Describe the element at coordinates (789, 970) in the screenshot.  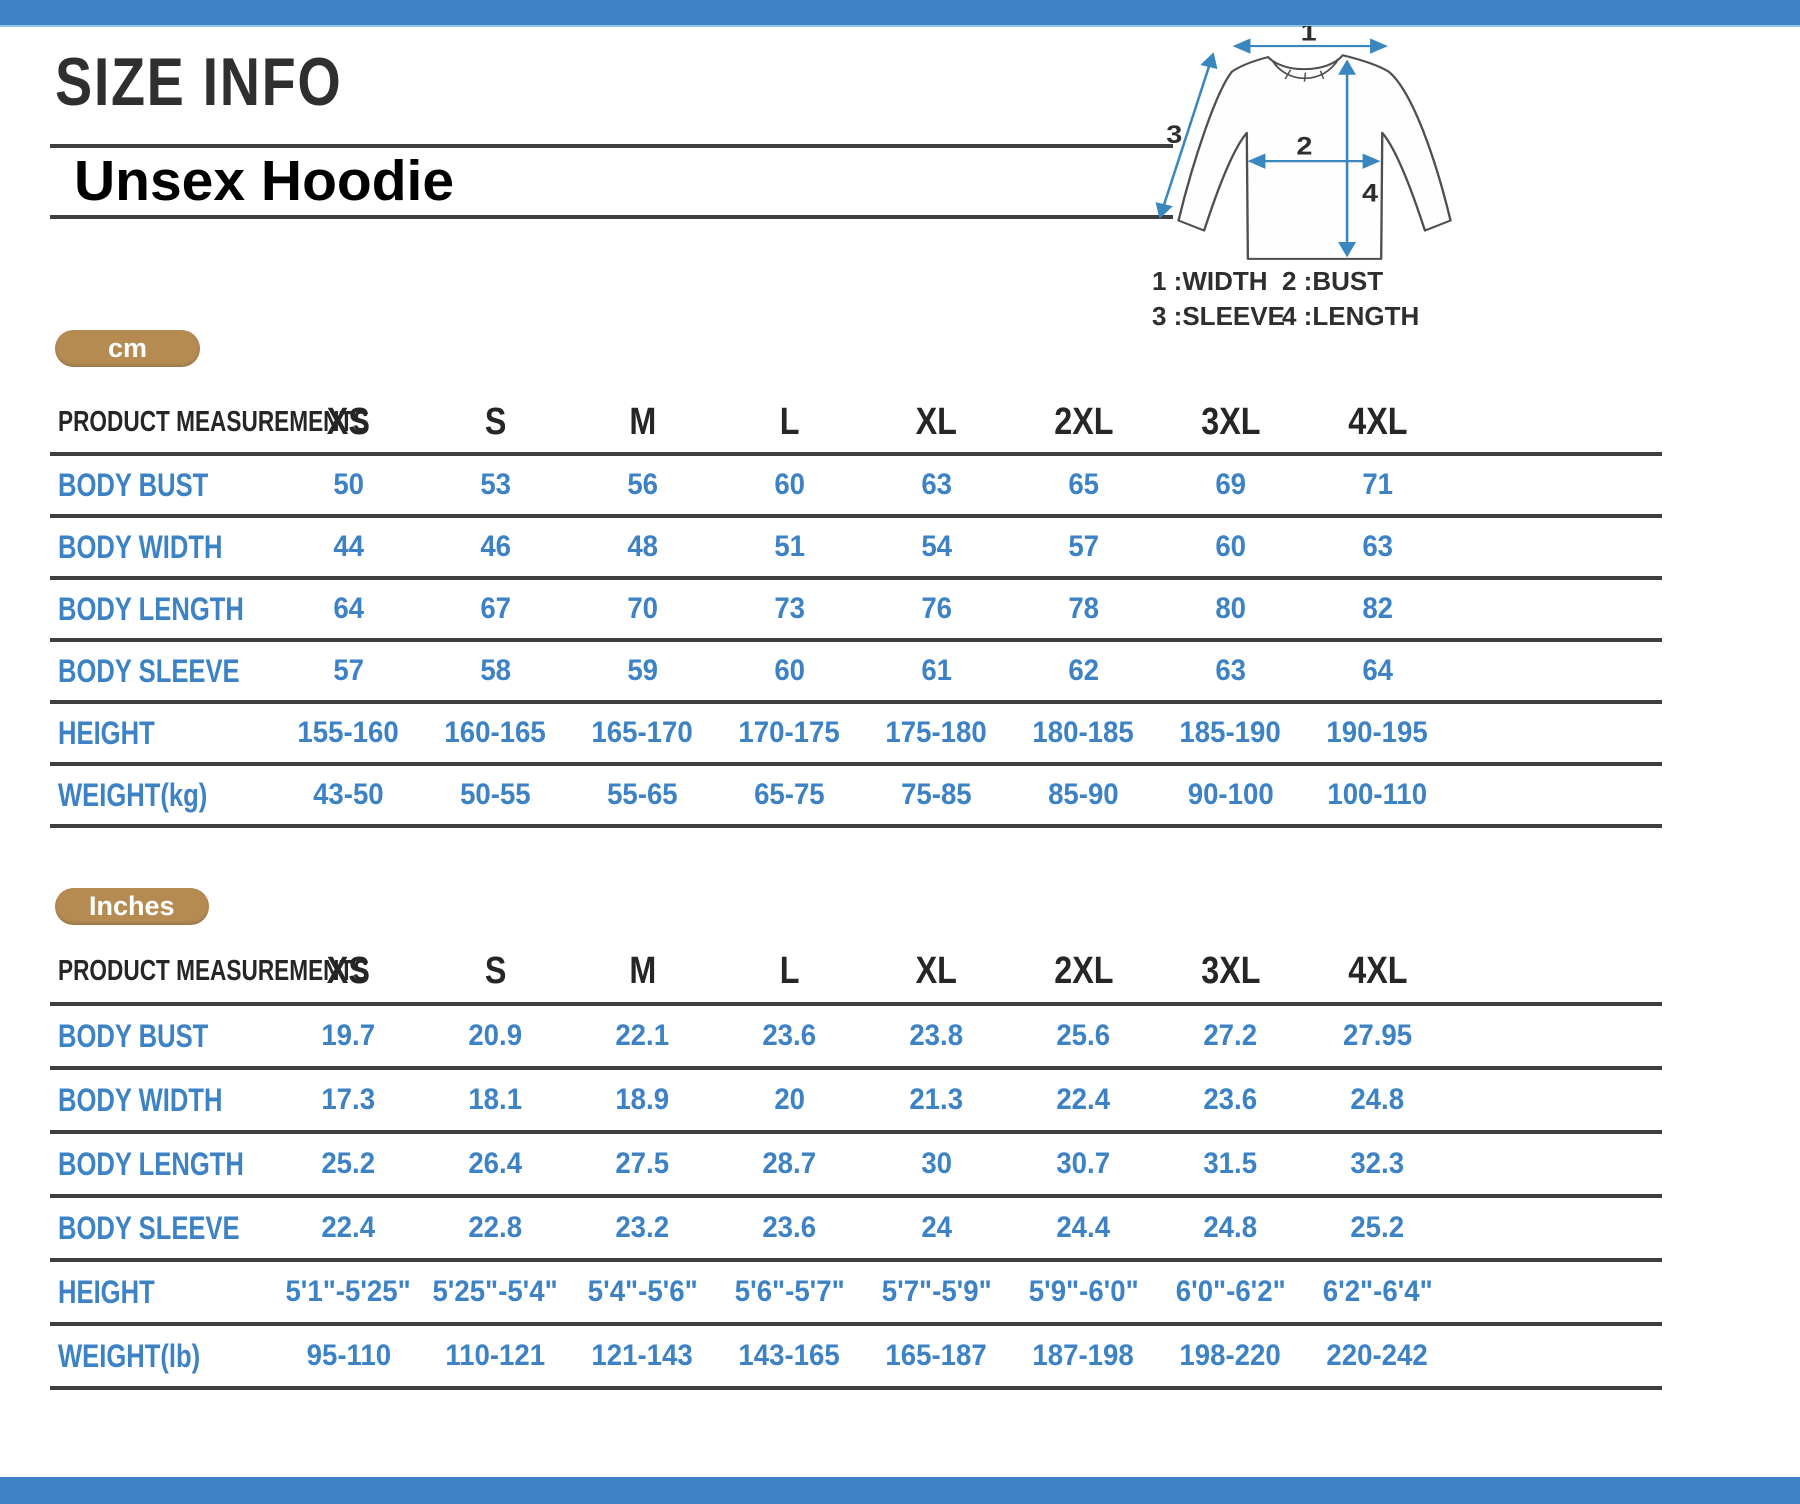
I see `column-header-size-l: L` at that location.